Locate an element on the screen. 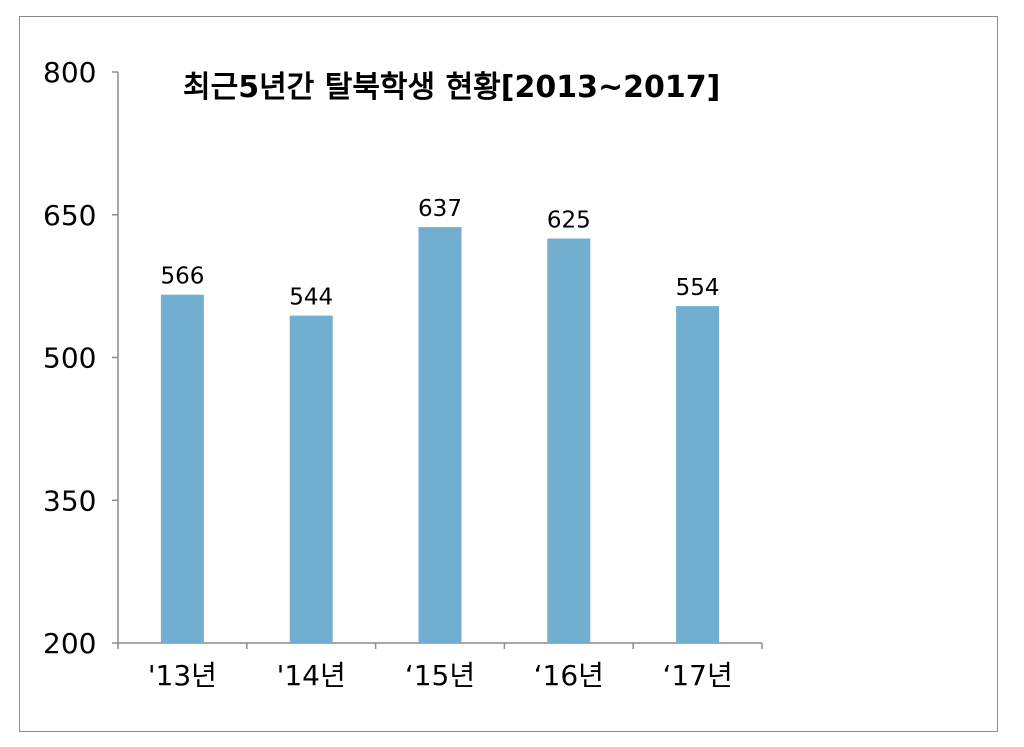 This screenshot has height=747, width=1024. y-axis-ticks: 200 350 500 650 800 is located at coordinates (80, 358).